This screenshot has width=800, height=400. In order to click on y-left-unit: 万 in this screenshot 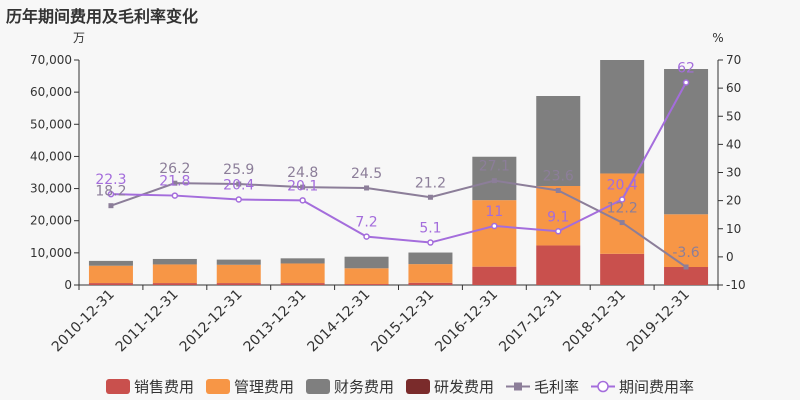, I will do `click(79, 38)`.